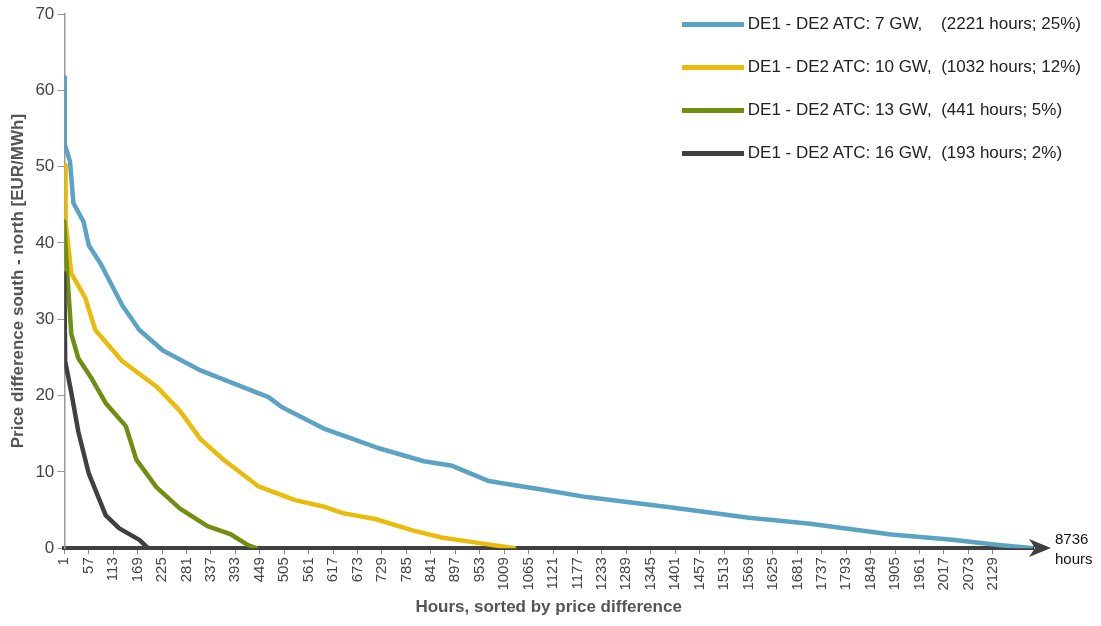 This screenshot has height=626, width=1101. Describe the element at coordinates (894, 574) in the screenshot. I see `x-tick-label: 1905` at that location.